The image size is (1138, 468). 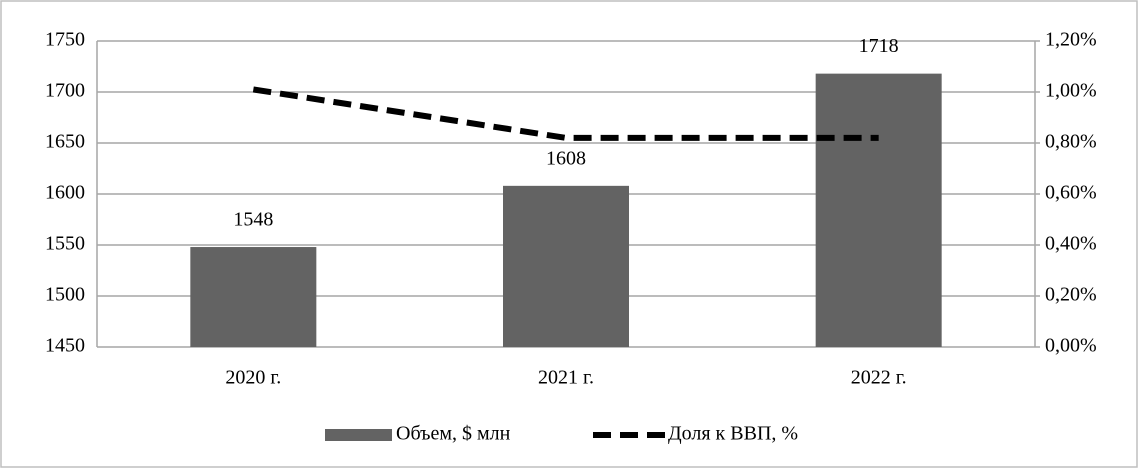 I want to click on y-tick-label: 1750, so click(x=65, y=40).